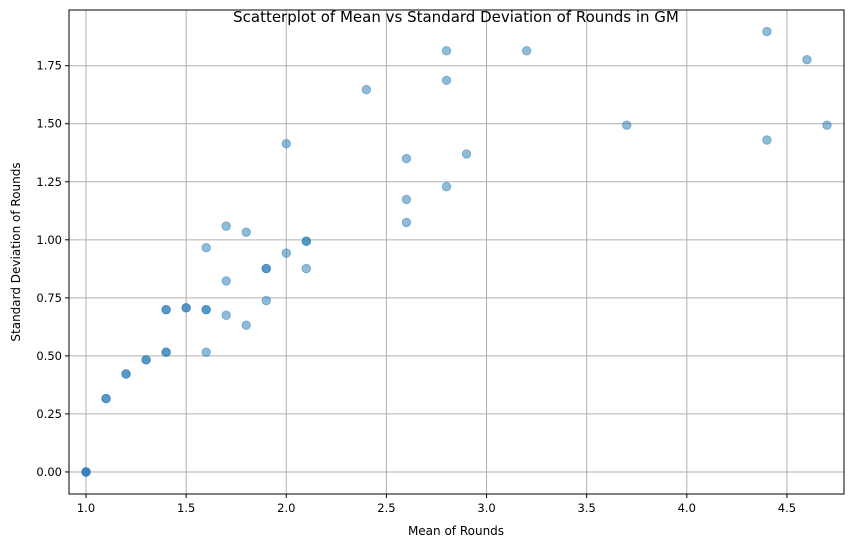  What do you see at coordinates (687, 508) in the screenshot?
I see `x-tick-label: 4.0` at bounding box center [687, 508].